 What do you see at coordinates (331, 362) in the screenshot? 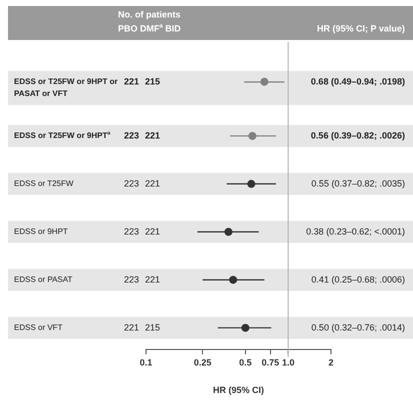
I see `x-tick-label: 2` at bounding box center [331, 362].